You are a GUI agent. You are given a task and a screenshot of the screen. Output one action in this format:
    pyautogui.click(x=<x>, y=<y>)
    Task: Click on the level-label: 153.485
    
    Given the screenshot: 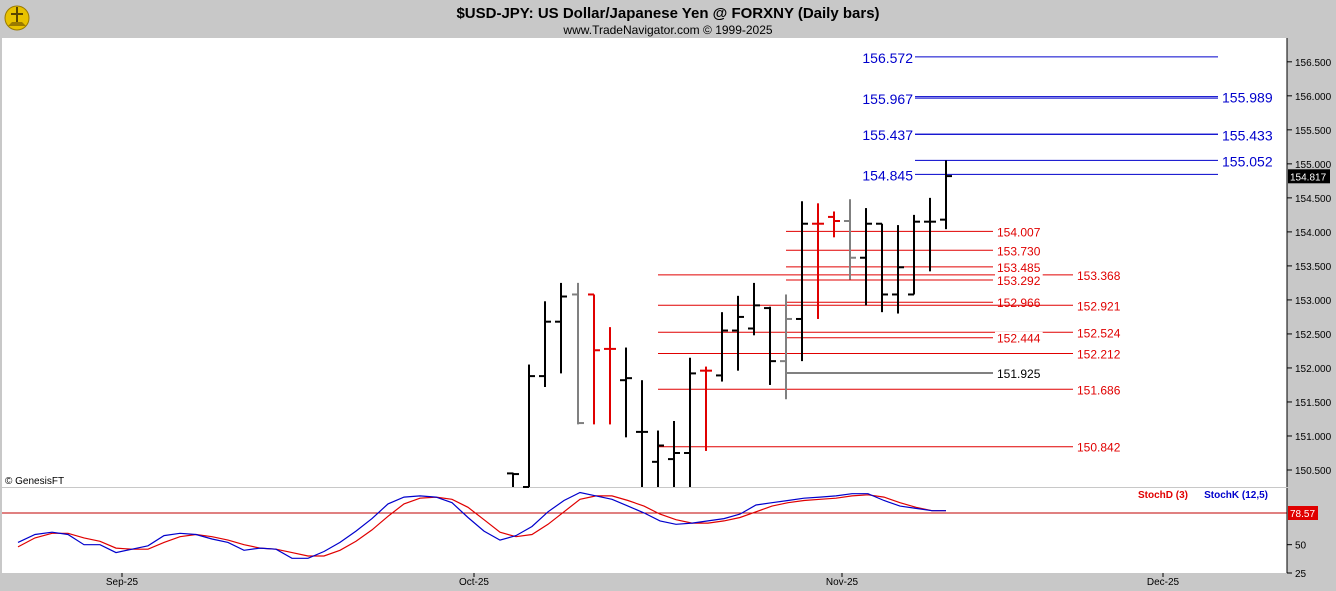 What is the action you would take?
    pyautogui.click(x=1019, y=268)
    